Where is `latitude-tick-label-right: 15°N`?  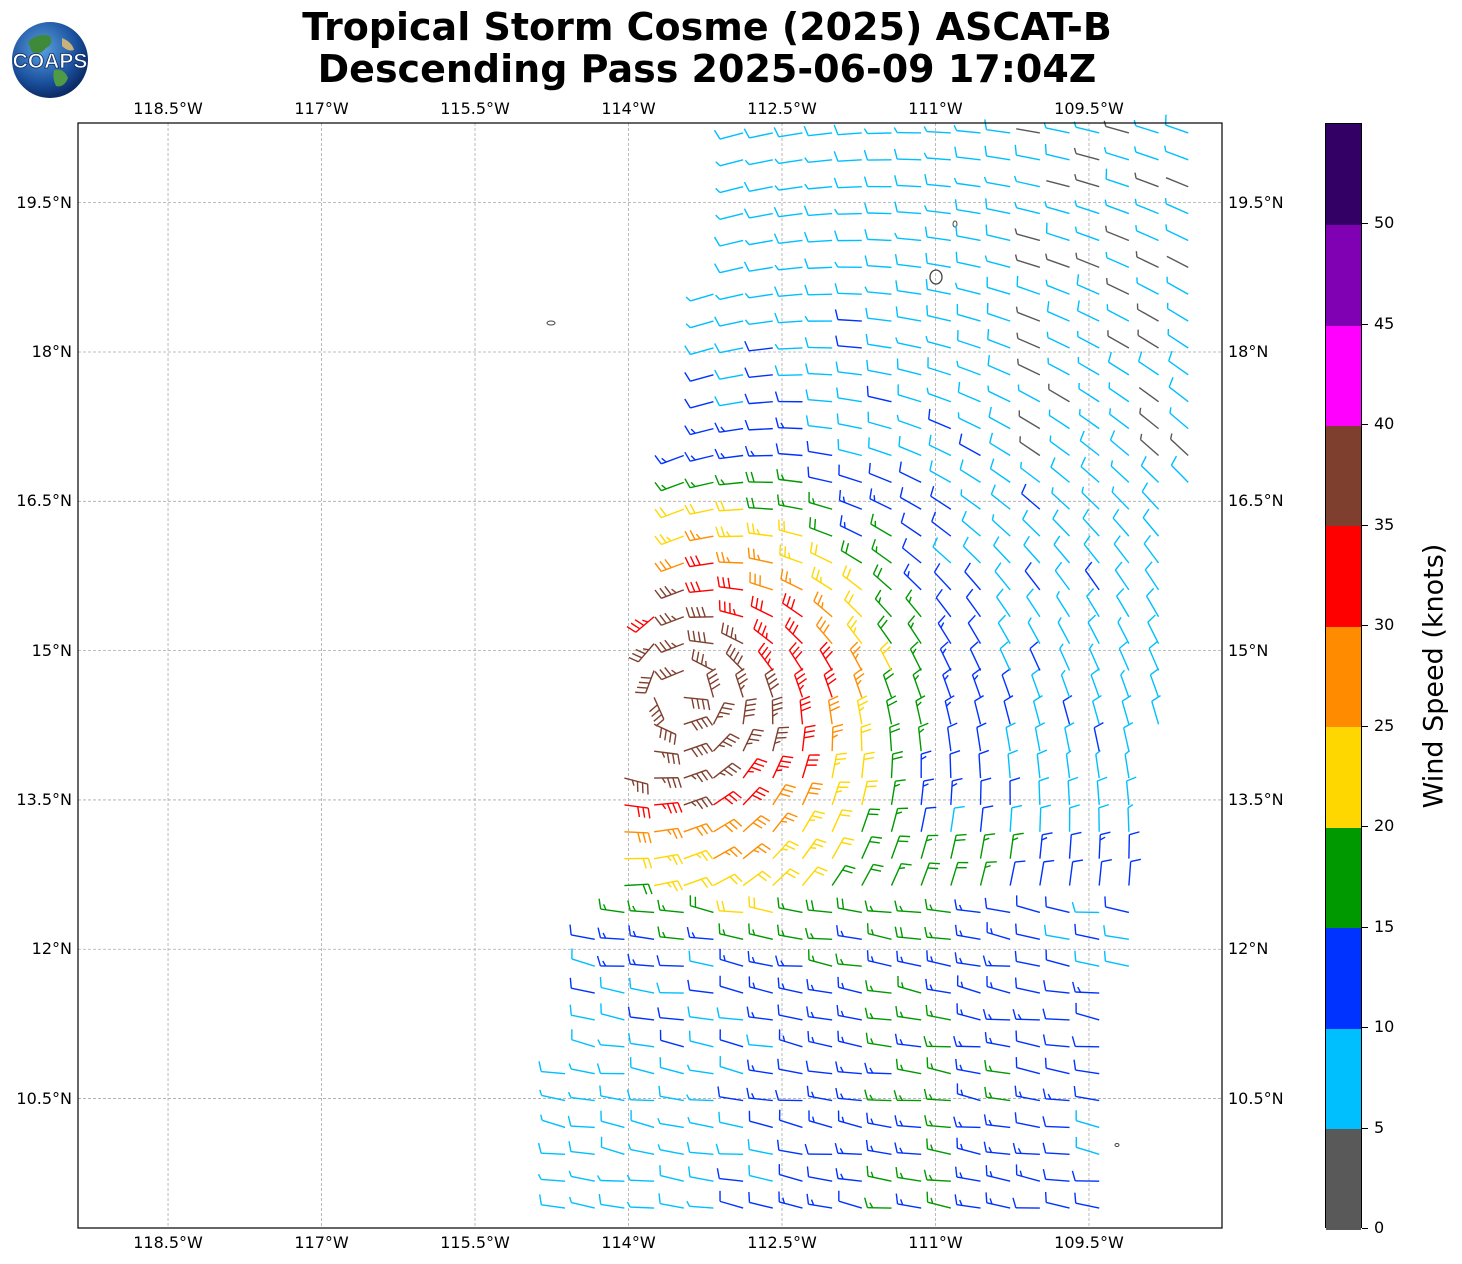
latitude-tick-label-right: 15°N is located at coordinates (1248, 650).